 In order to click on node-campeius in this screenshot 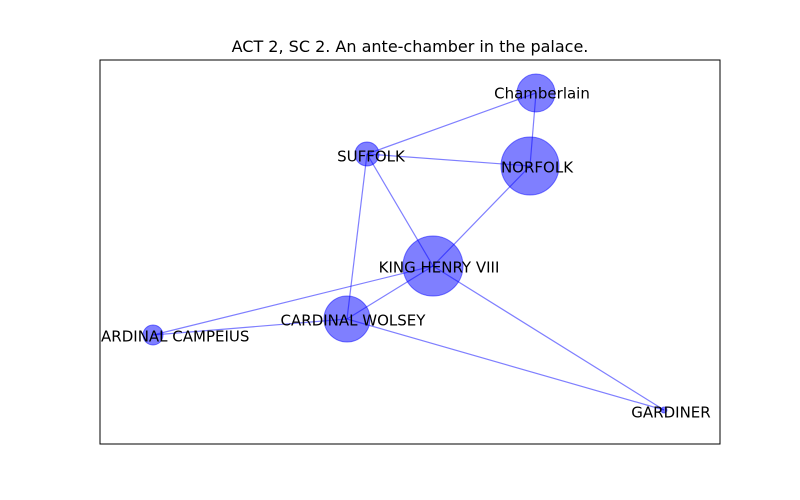, I will do `click(153, 335)`.